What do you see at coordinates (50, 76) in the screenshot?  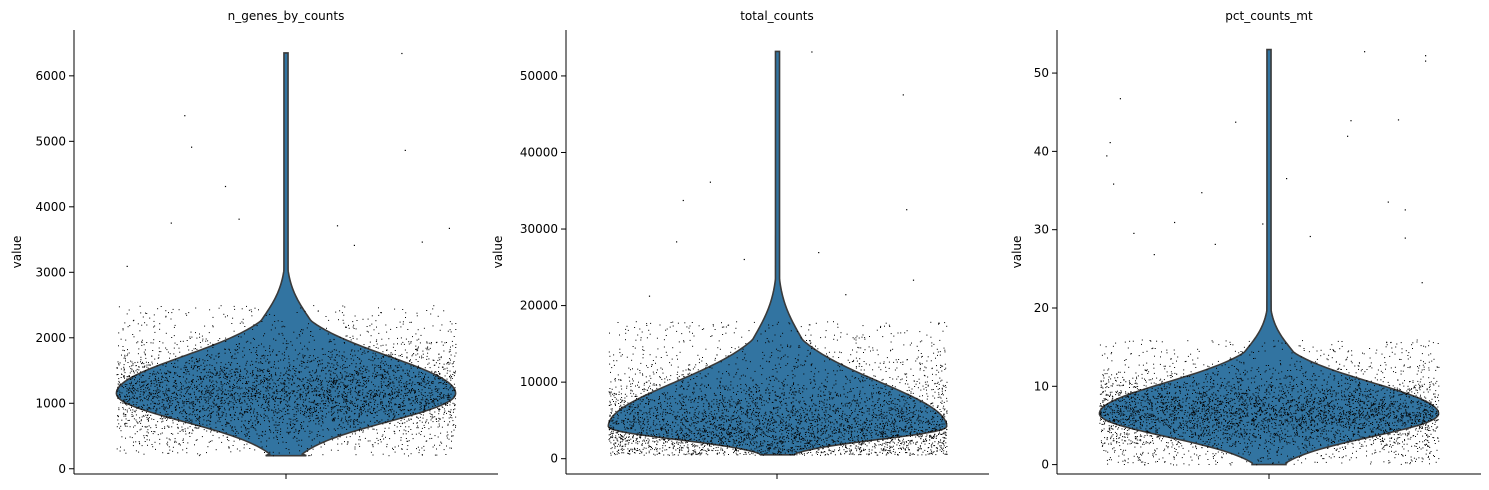 I see `y-tick-label: 6000` at bounding box center [50, 76].